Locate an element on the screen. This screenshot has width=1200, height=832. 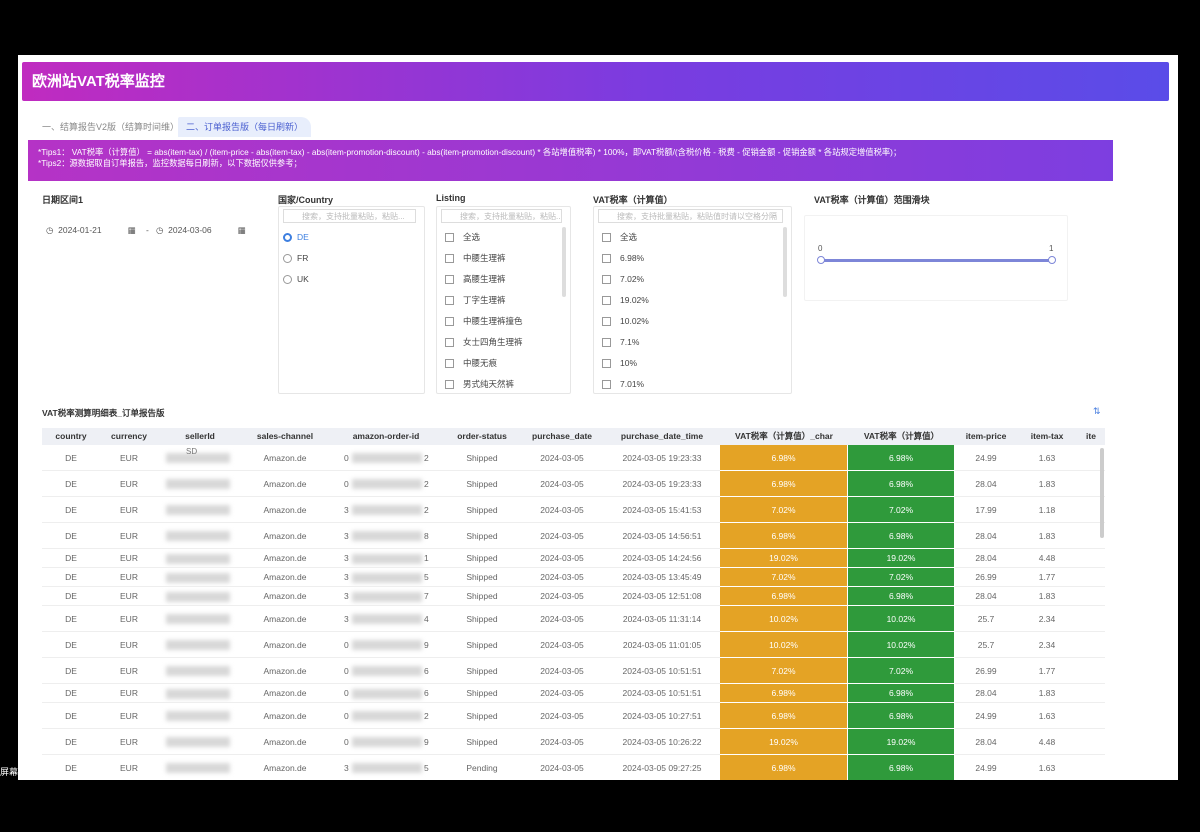
table-cell: 19.02% is located at coordinates (901, 742).